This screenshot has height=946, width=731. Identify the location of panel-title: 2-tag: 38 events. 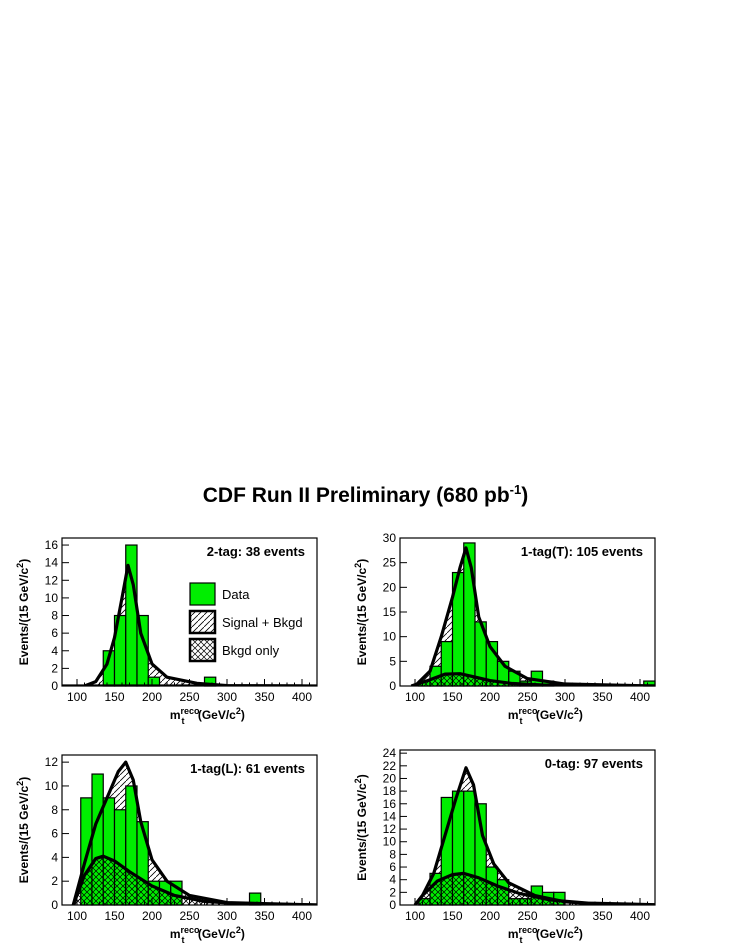
(256, 551).